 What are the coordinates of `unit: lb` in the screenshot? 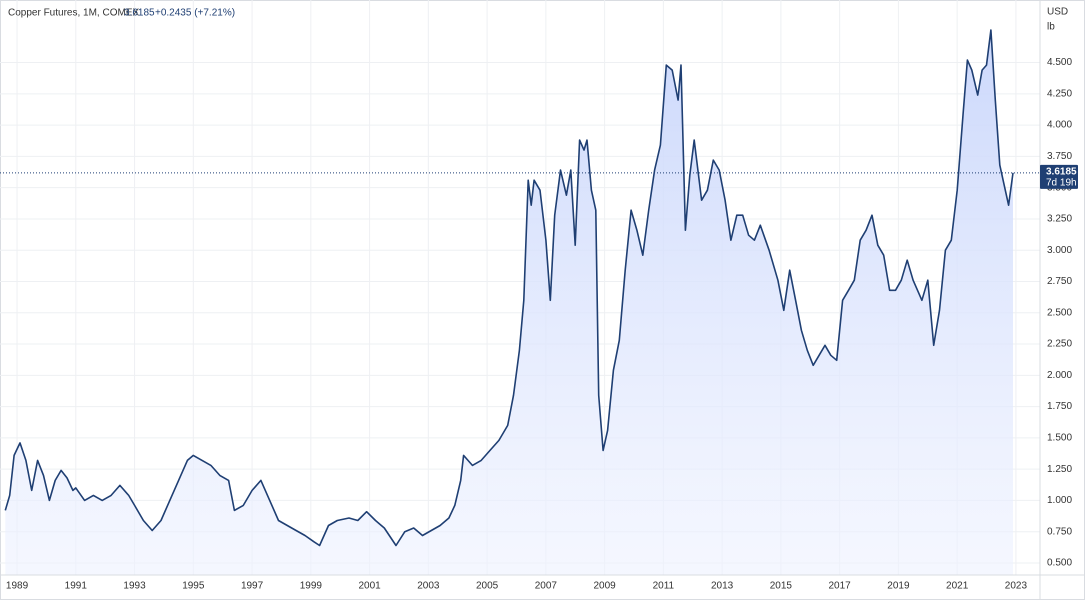 It's located at (1051, 27).